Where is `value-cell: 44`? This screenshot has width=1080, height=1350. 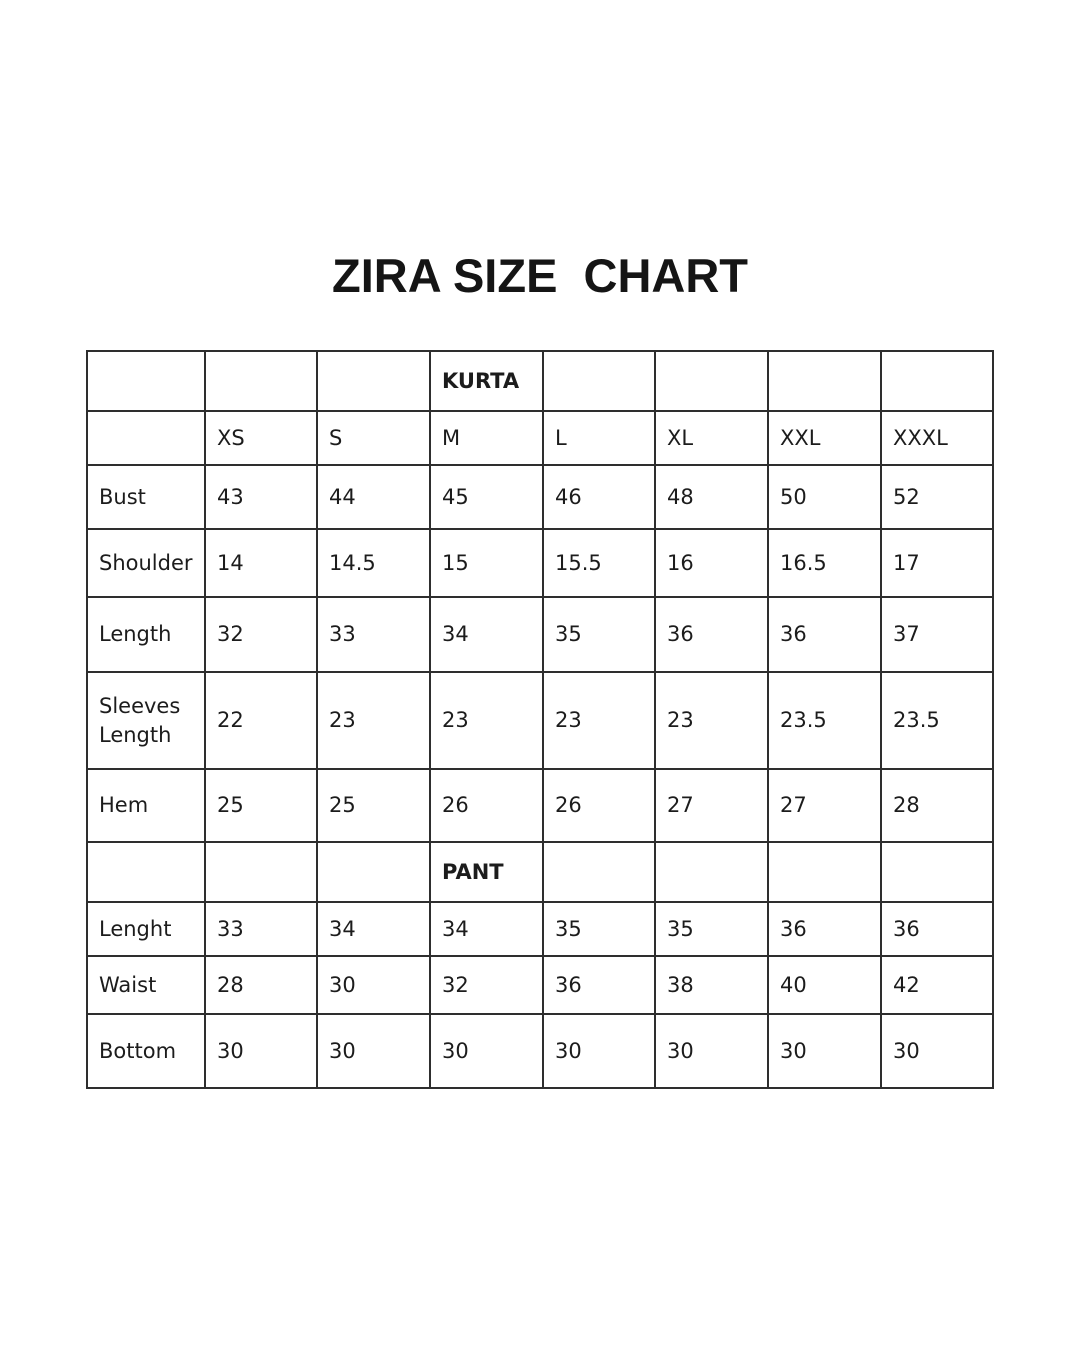
value-cell: 44 is located at coordinates (373, 497).